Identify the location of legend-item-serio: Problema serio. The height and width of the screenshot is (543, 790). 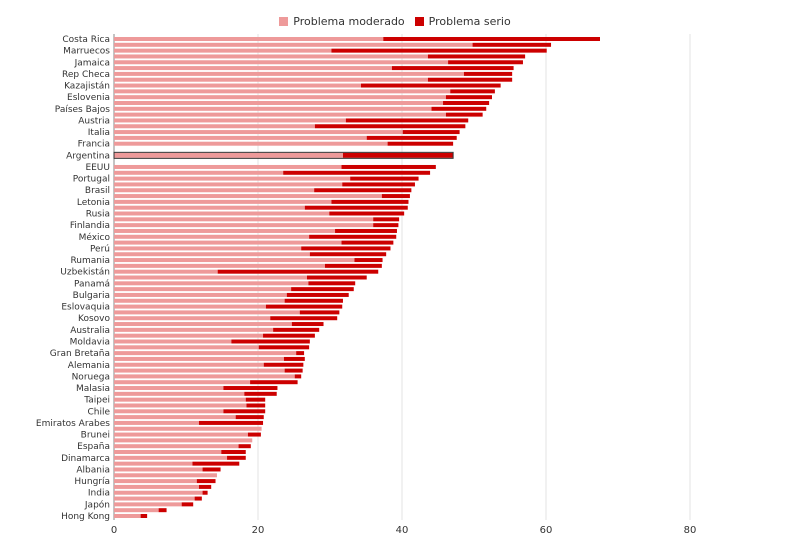
(462, 21).